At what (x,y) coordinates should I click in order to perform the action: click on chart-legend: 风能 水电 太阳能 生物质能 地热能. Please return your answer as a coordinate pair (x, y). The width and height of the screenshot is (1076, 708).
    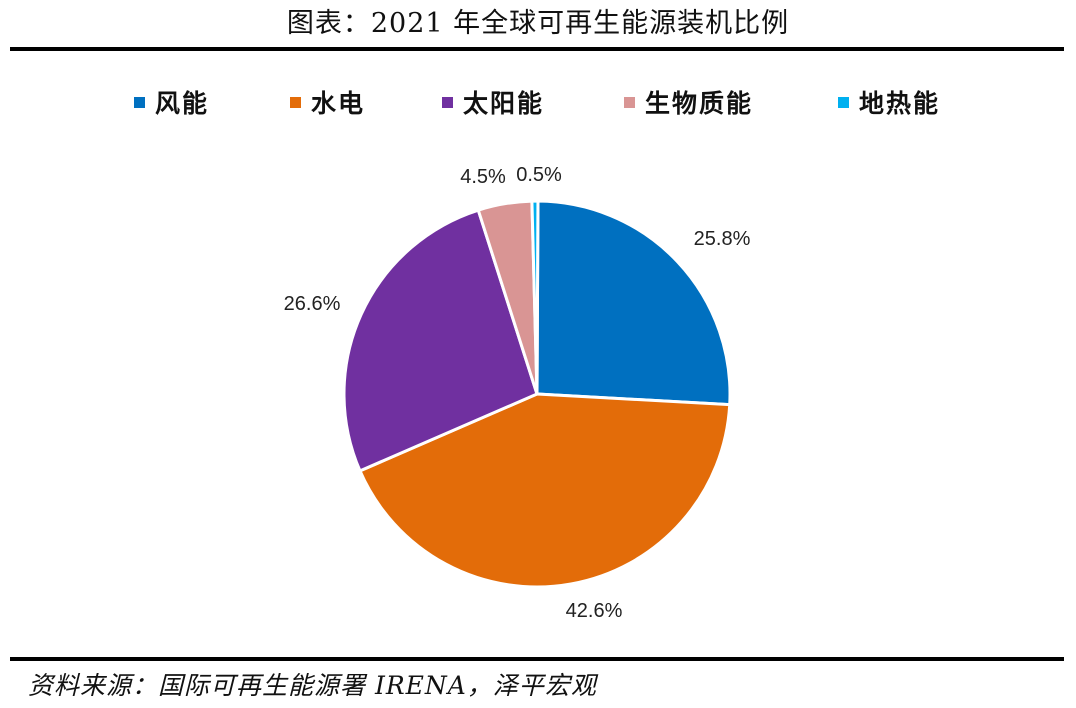
    Looking at the image, I should click on (550, 102).